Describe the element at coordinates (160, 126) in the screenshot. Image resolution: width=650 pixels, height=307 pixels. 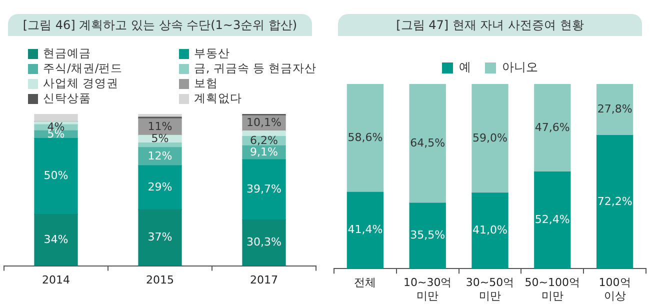
I see `data-label: 11%` at that location.